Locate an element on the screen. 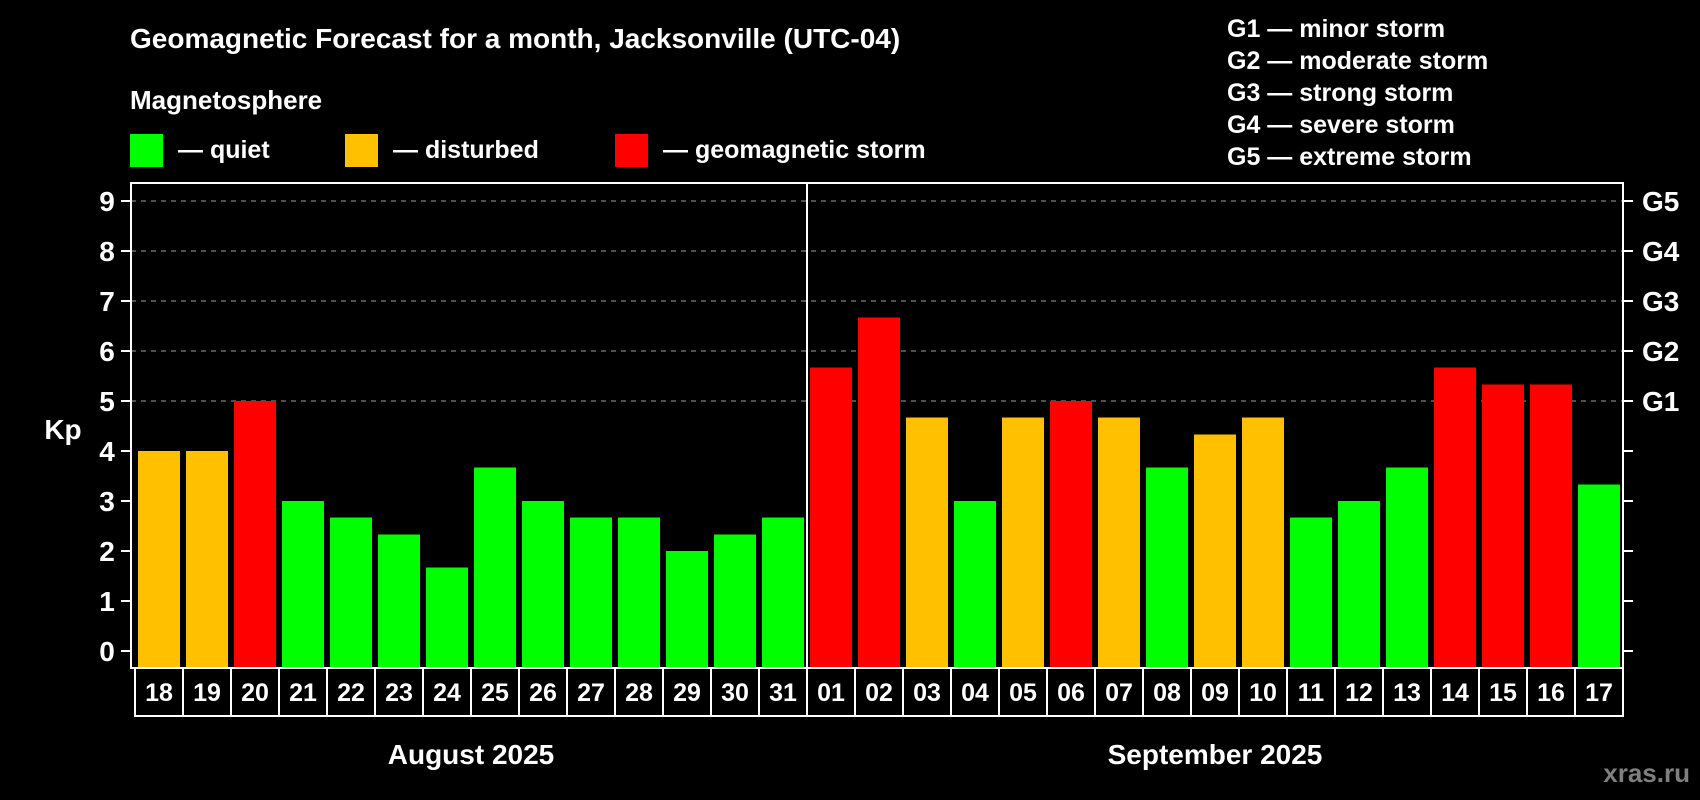  x-tick-label: 04 is located at coordinates (975, 693).